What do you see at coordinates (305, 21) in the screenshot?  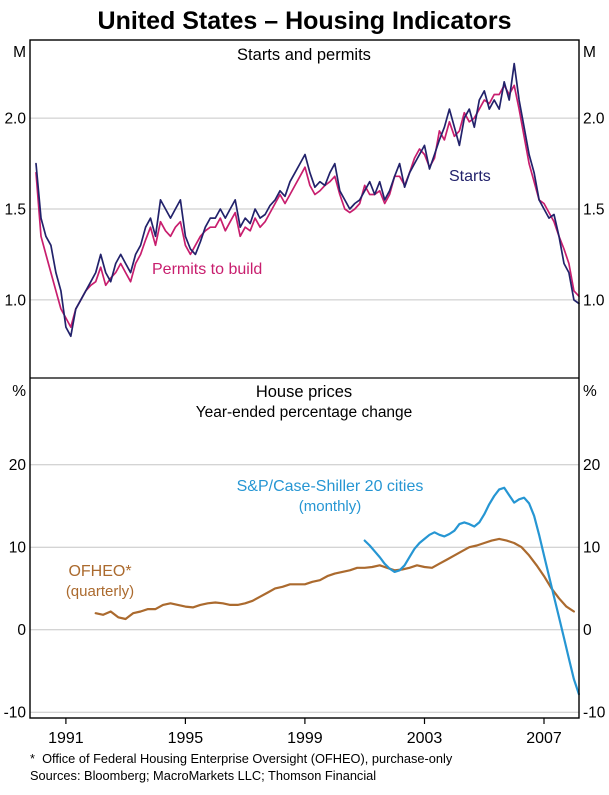 I see `chart-title: United States – Housing Indicators` at bounding box center [305, 21].